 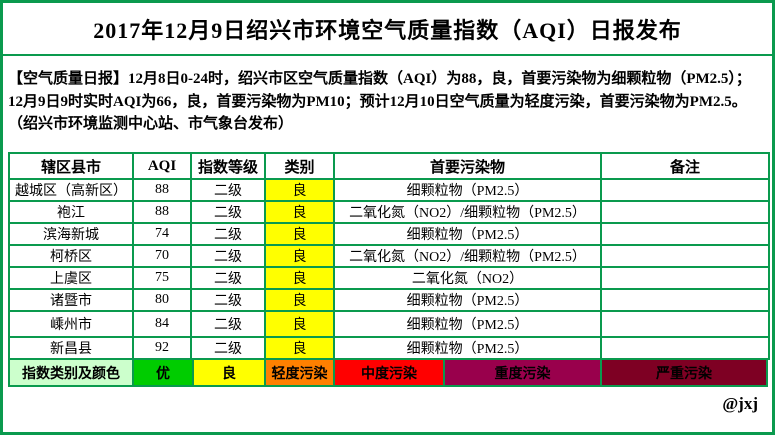 I want to click on table-row: 袍江 88 二级 良 二氧化氮（NO2）/细颗粒物（PM2.5）, so click(x=389, y=212).